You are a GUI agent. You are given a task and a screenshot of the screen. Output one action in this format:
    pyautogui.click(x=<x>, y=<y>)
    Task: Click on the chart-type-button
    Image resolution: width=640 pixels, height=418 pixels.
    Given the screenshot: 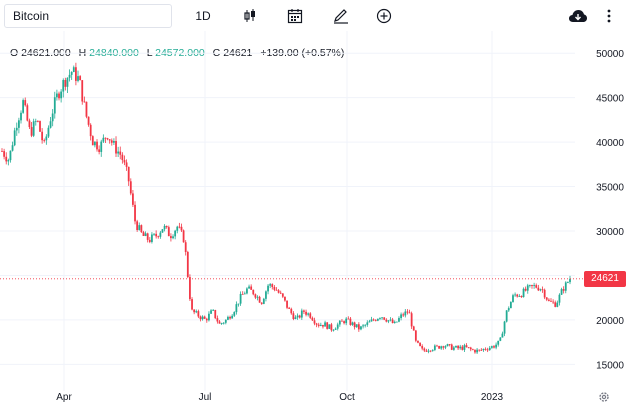 What is the action you would take?
    pyautogui.click(x=250, y=16)
    